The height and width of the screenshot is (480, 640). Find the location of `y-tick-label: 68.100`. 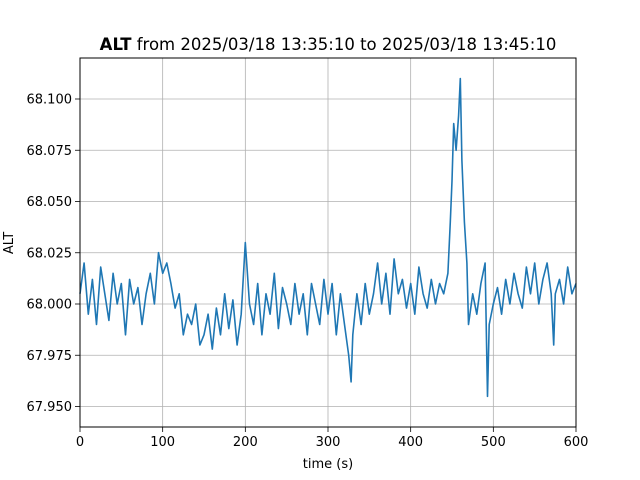

y-tick-label: 68.100 is located at coordinates (50, 100).